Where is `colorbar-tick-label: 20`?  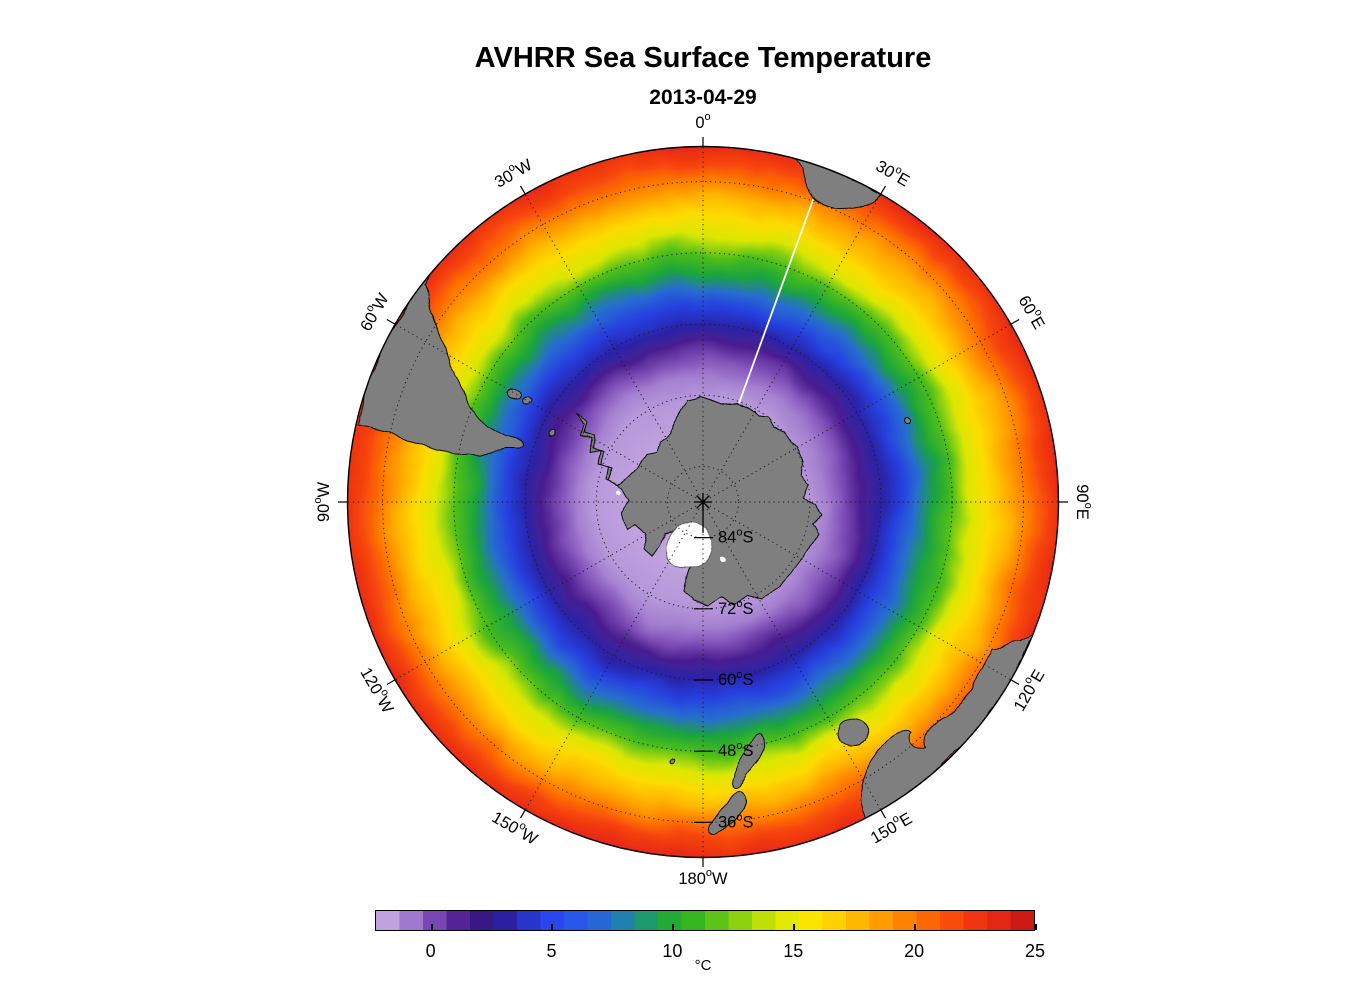
colorbar-tick-label: 20 is located at coordinates (914, 951).